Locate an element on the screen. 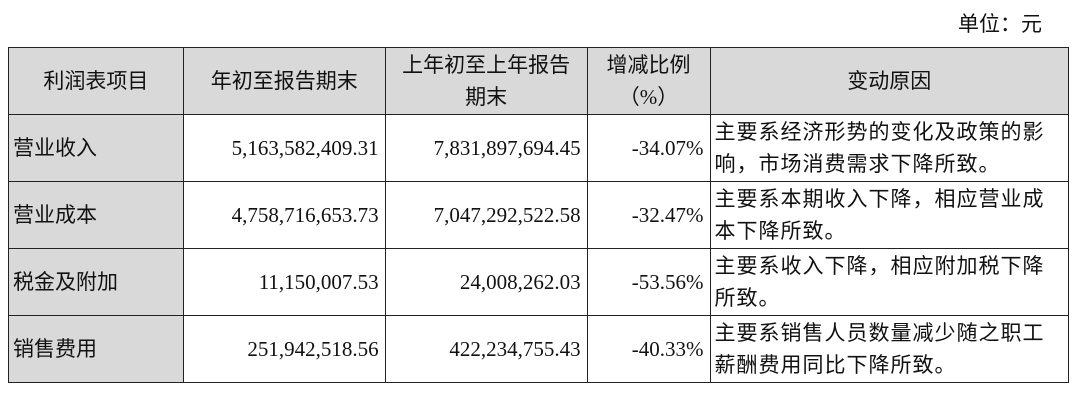  reason-cell: 主要系销售人员数量减少随之职工薪酬费用同比下降所致。 is located at coordinates (889, 349).